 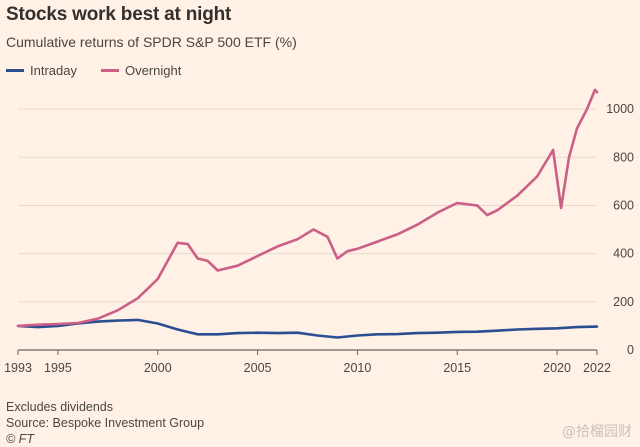 I want to click on x-tick-label-2000: 2000, so click(x=158, y=368).